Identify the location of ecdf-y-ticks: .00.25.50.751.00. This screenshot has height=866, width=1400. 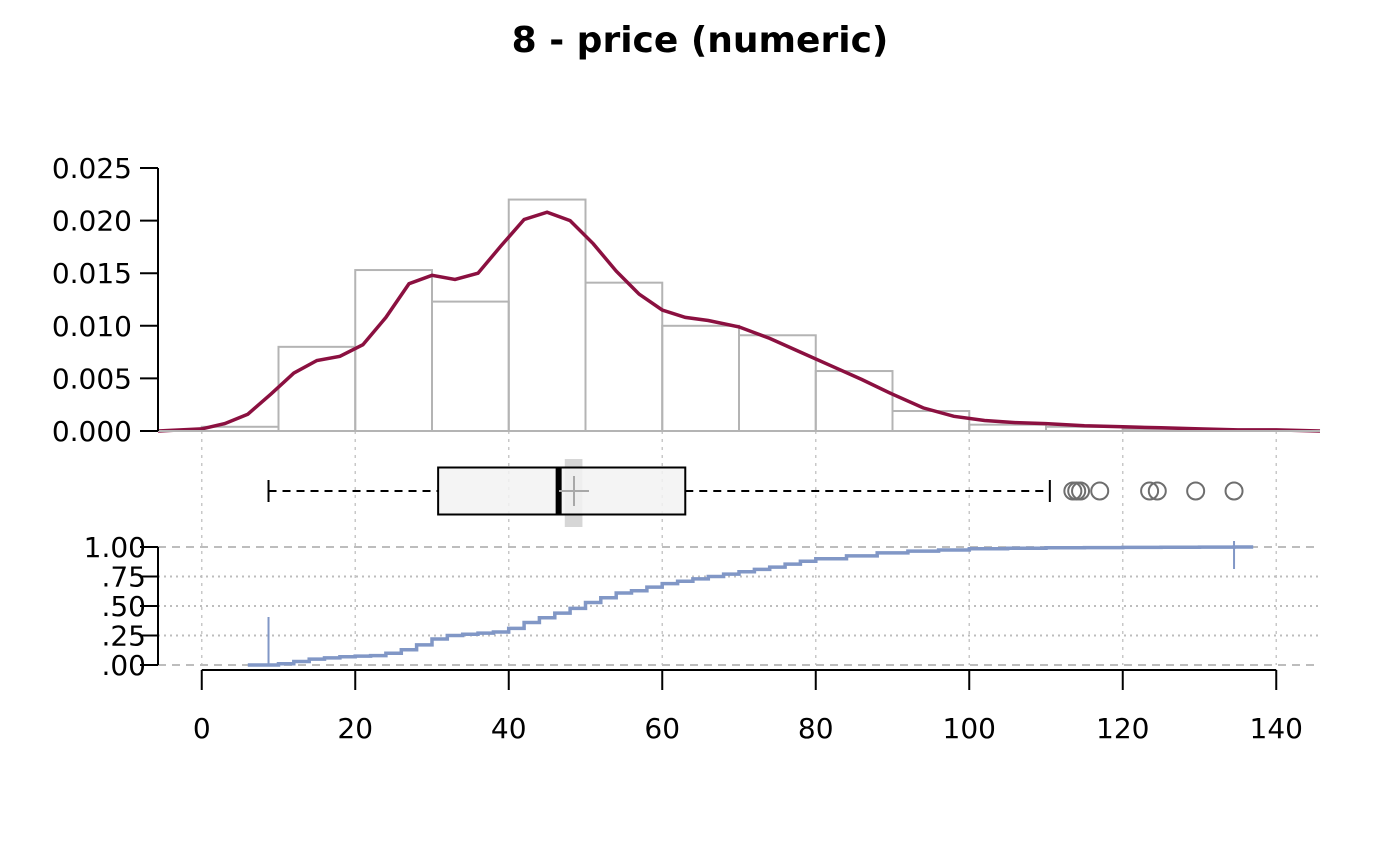
(121, 606).